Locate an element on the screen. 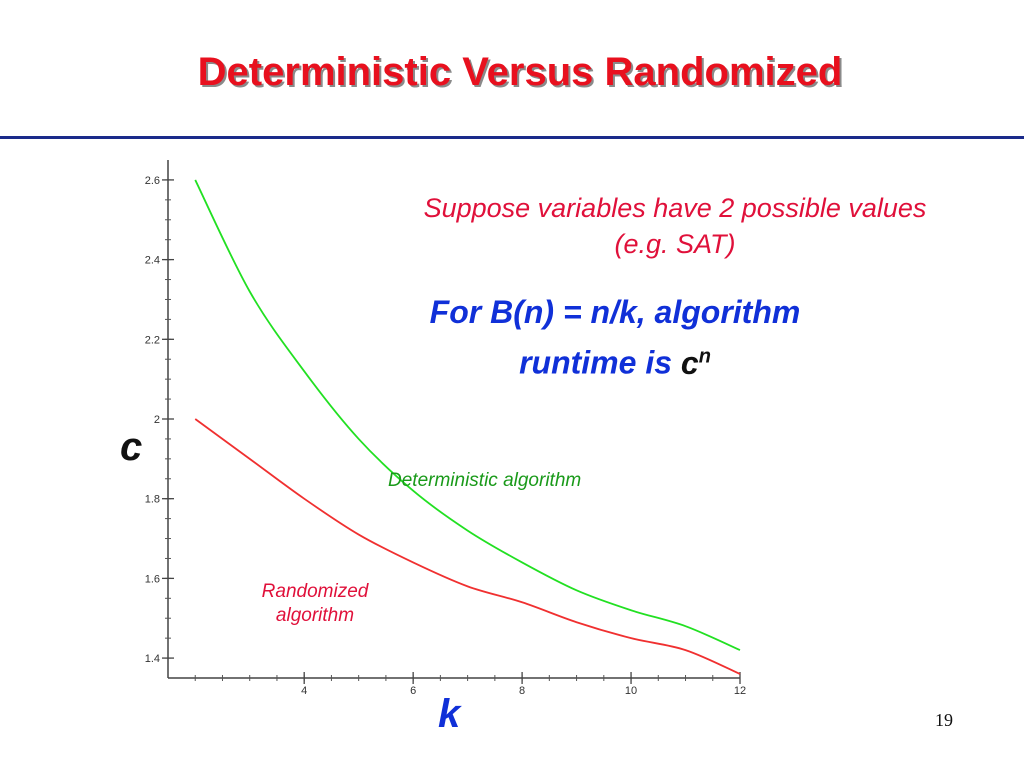 The width and height of the screenshot is (1024, 768). x-tick-label: 12 is located at coordinates (740, 691).